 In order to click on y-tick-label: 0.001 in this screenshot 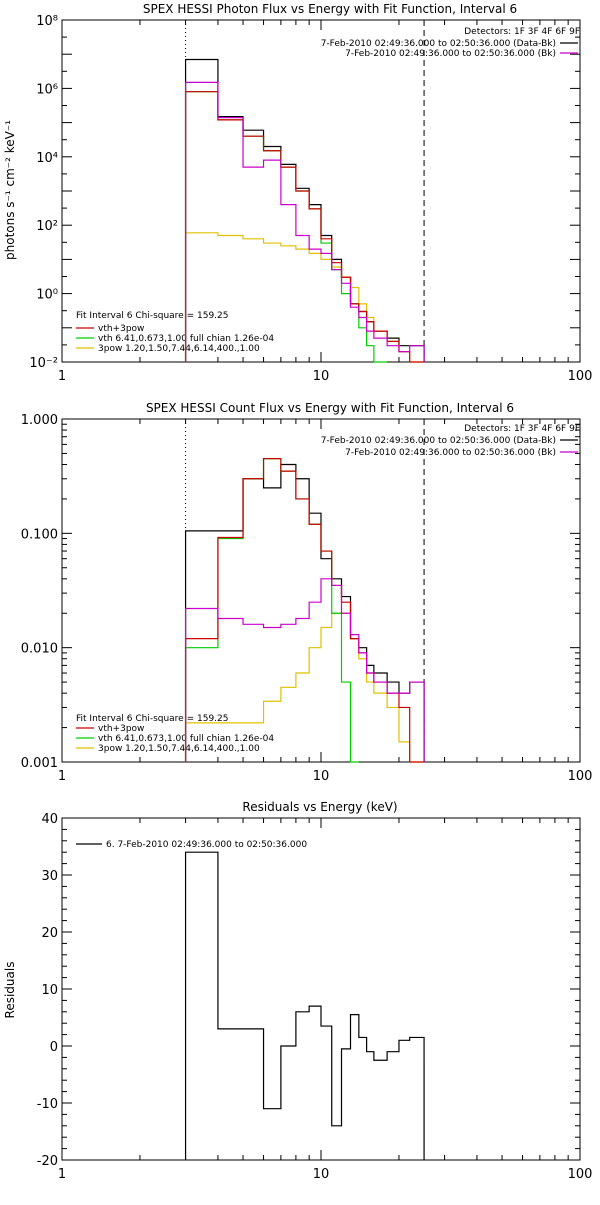, I will do `click(39, 763)`.